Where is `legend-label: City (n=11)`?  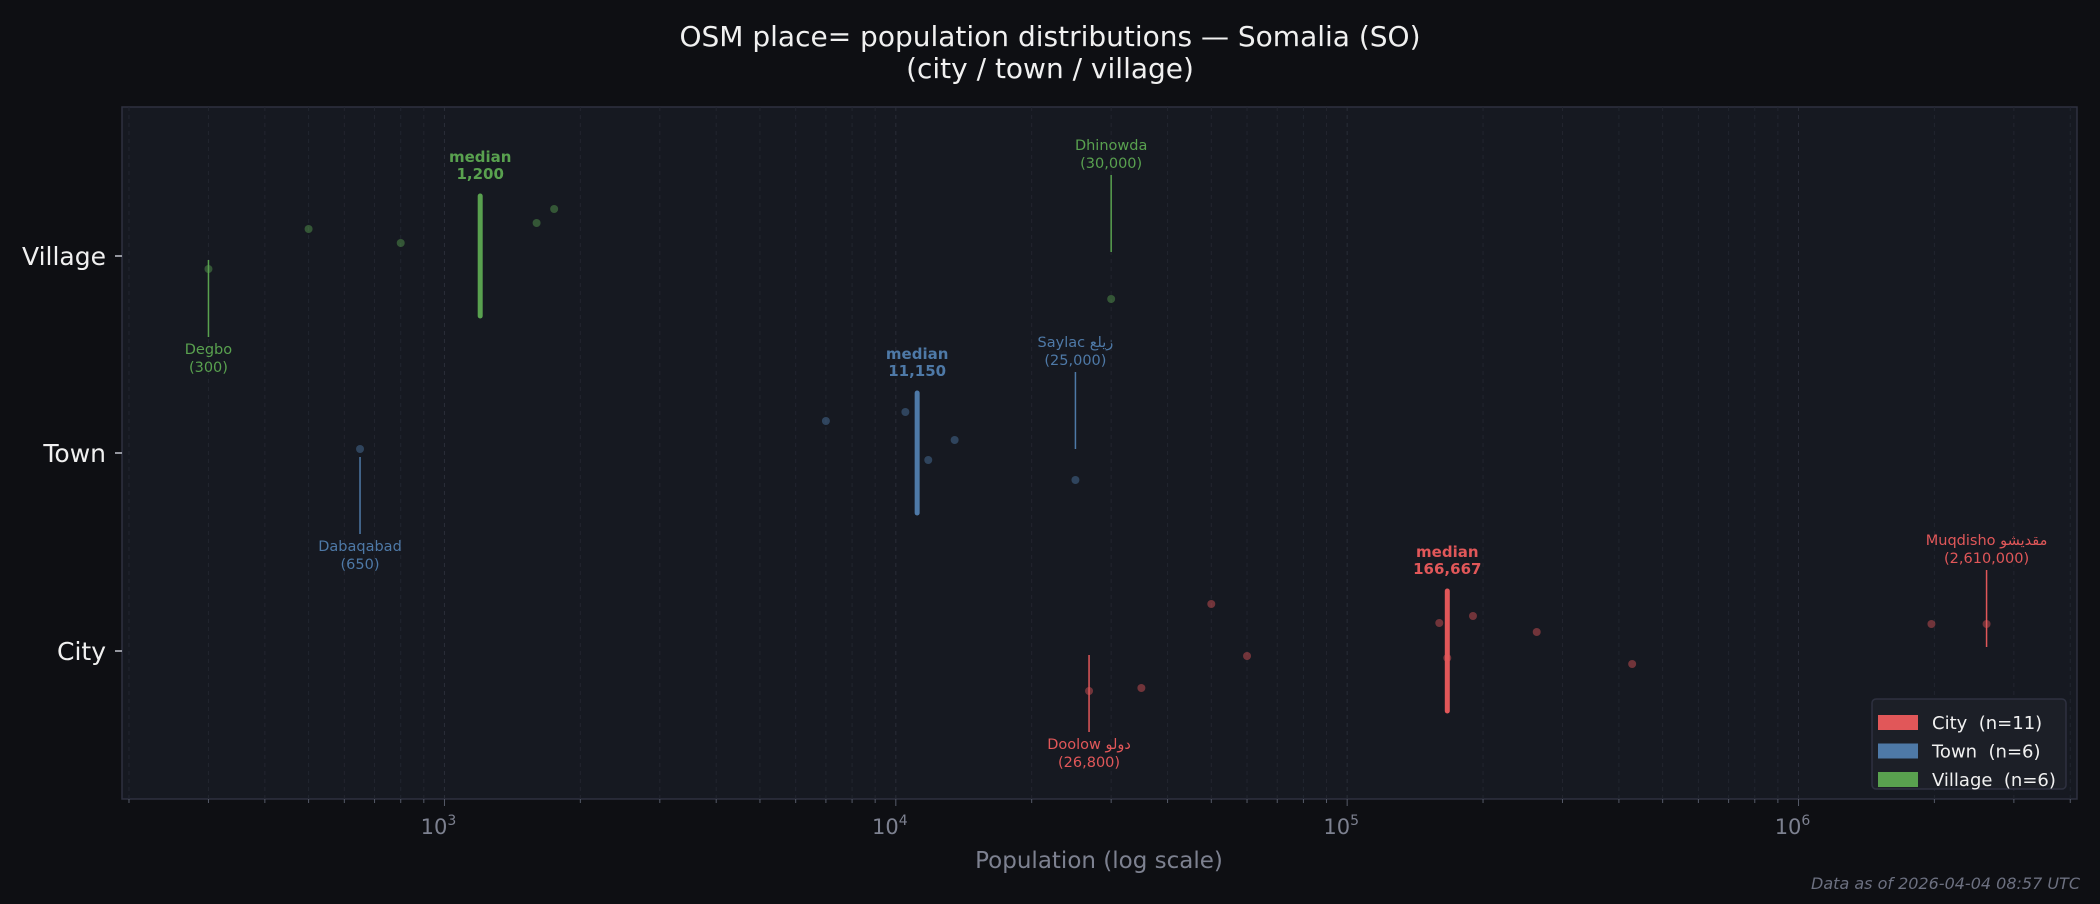
legend-label: City (n=11) is located at coordinates (1987, 723).